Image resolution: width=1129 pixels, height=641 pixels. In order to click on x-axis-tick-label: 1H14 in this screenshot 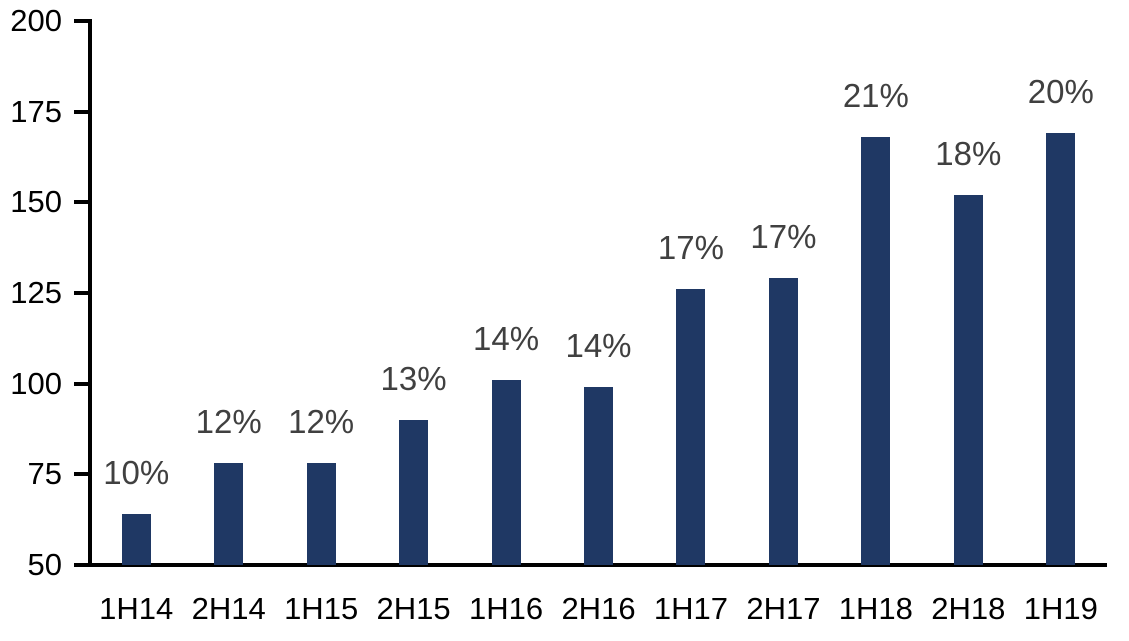, I will do `click(136, 608)`.